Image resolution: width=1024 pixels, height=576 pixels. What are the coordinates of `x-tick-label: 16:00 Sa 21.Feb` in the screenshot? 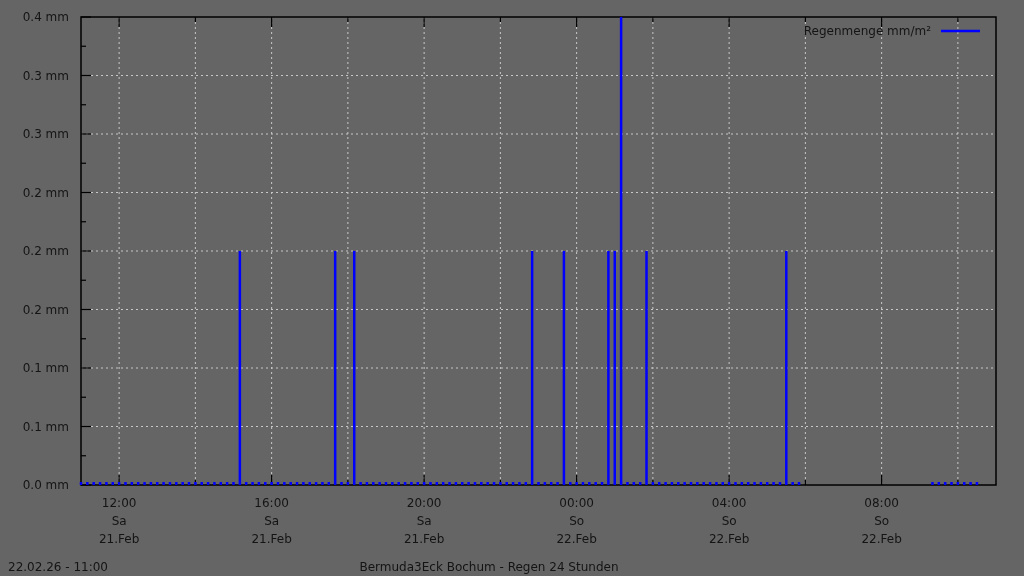 It's located at (271, 521).